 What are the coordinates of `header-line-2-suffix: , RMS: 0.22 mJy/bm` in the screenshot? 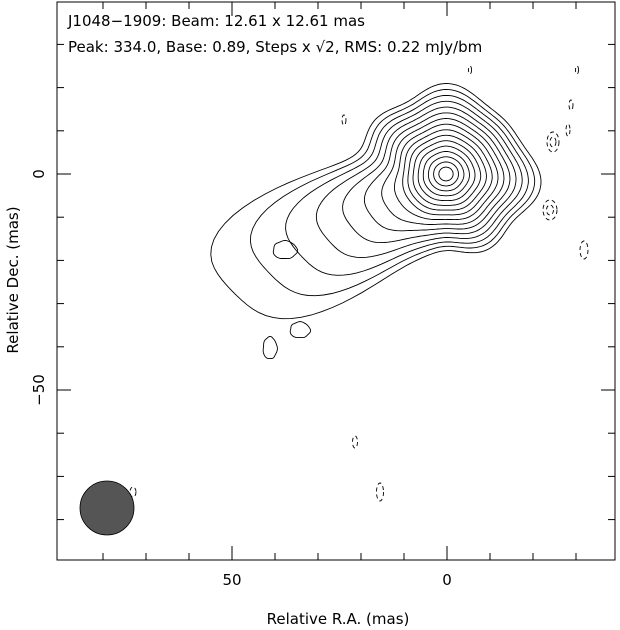 It's located at (409, 47).